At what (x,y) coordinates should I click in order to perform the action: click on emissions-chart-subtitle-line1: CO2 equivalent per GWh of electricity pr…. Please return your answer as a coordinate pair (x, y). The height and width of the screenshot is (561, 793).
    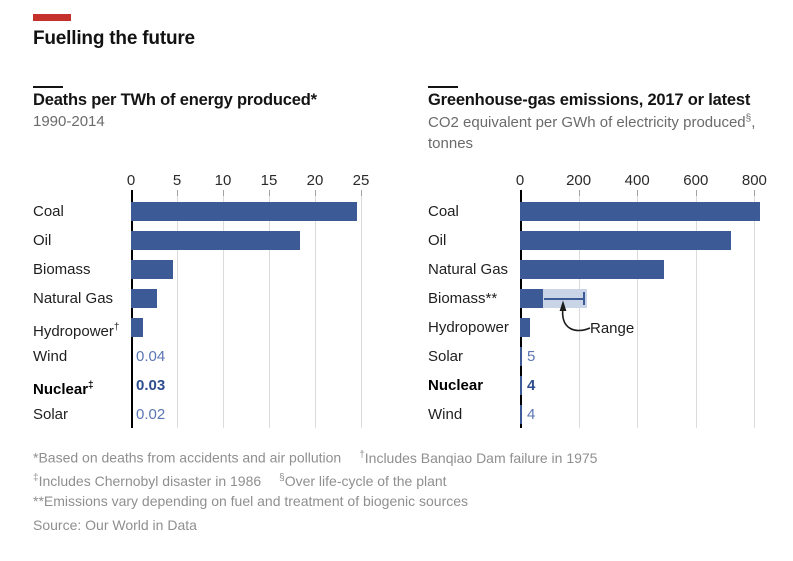
    Looking at the image, I should click on (591, 122).